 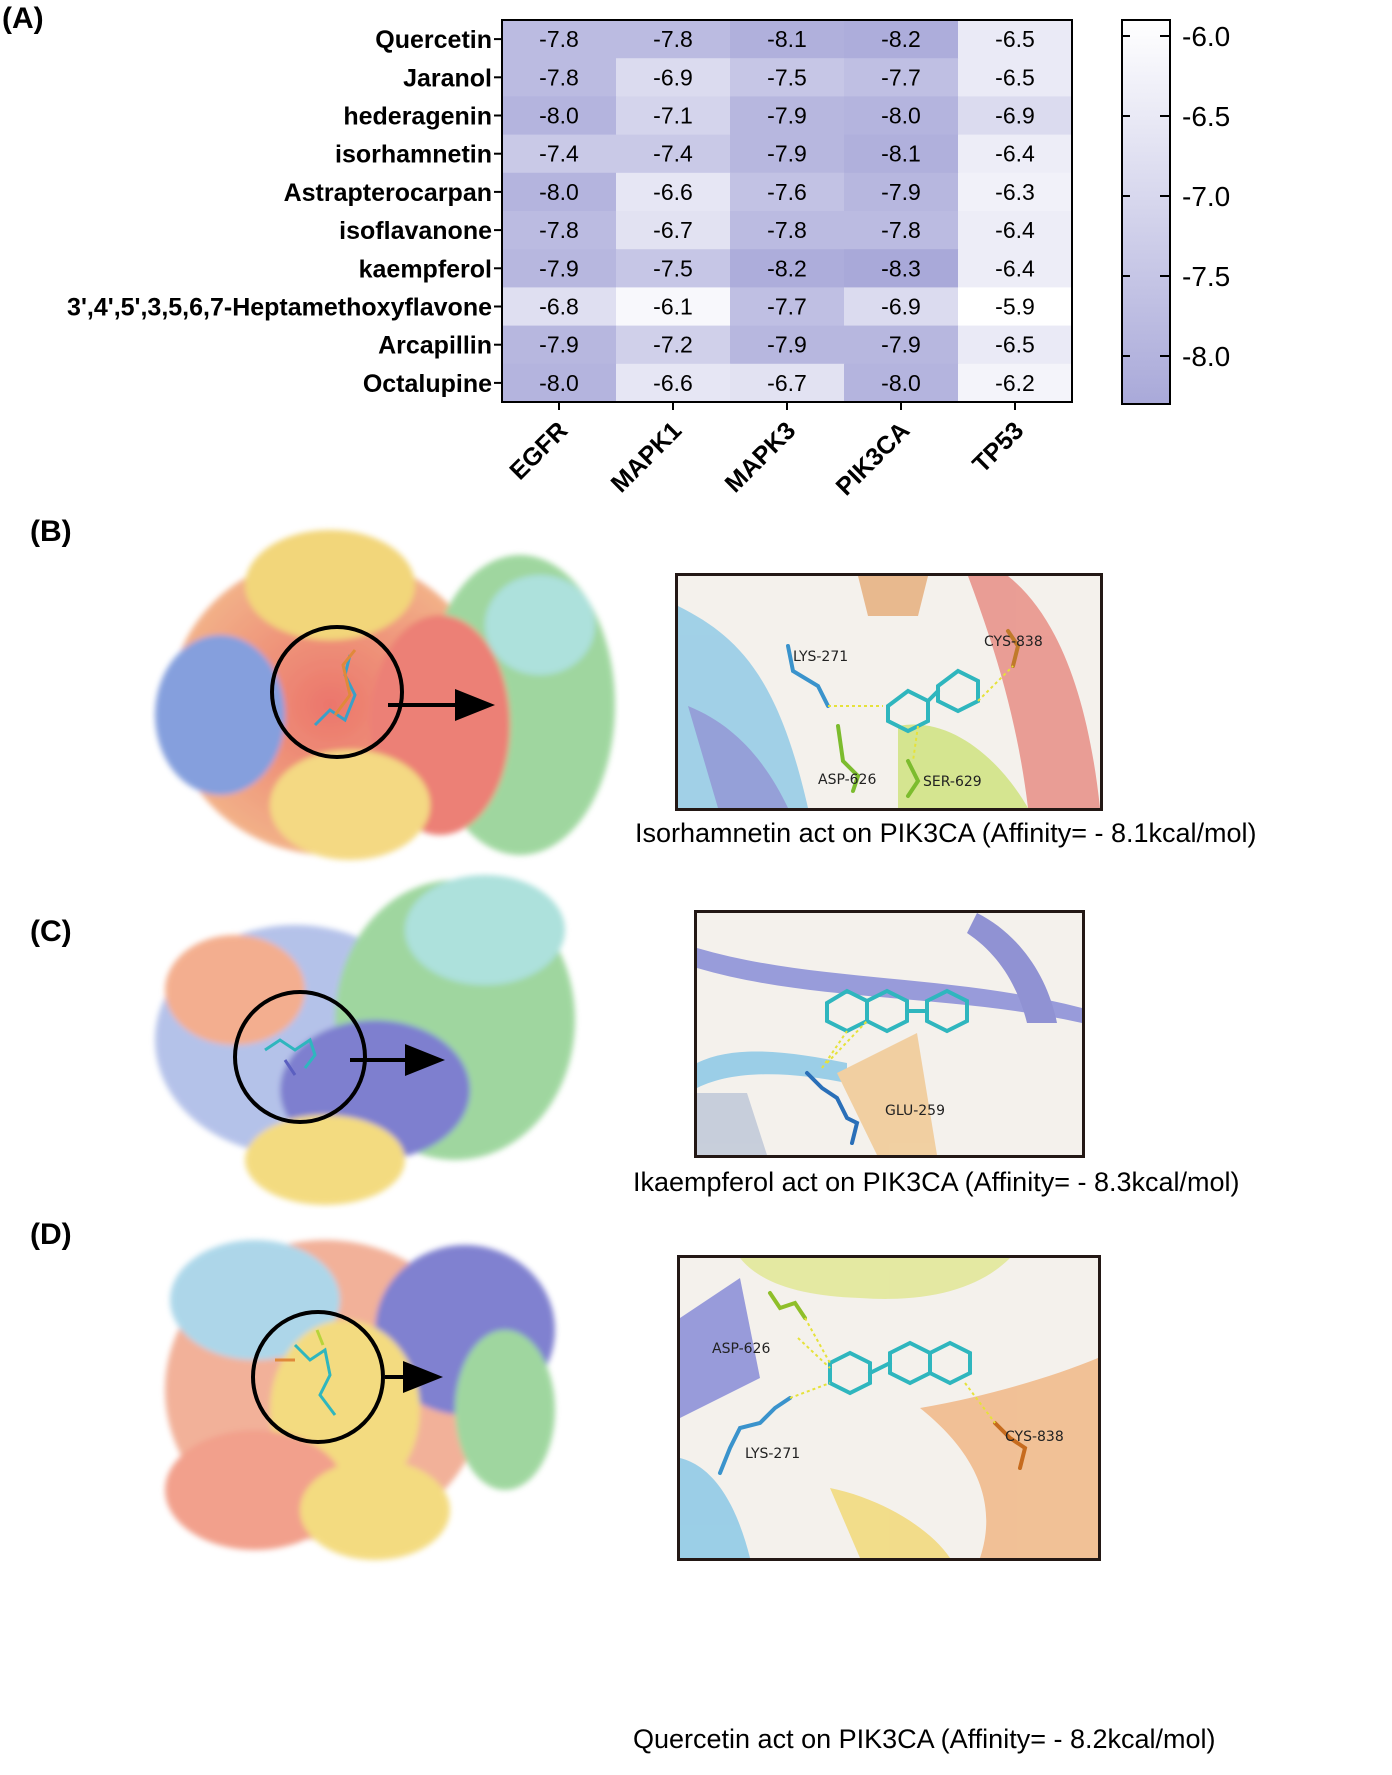 What do you see at coordinates (1146, 212) in the screenshot?
I see `colorbar` at bounding box center [1146, 212].